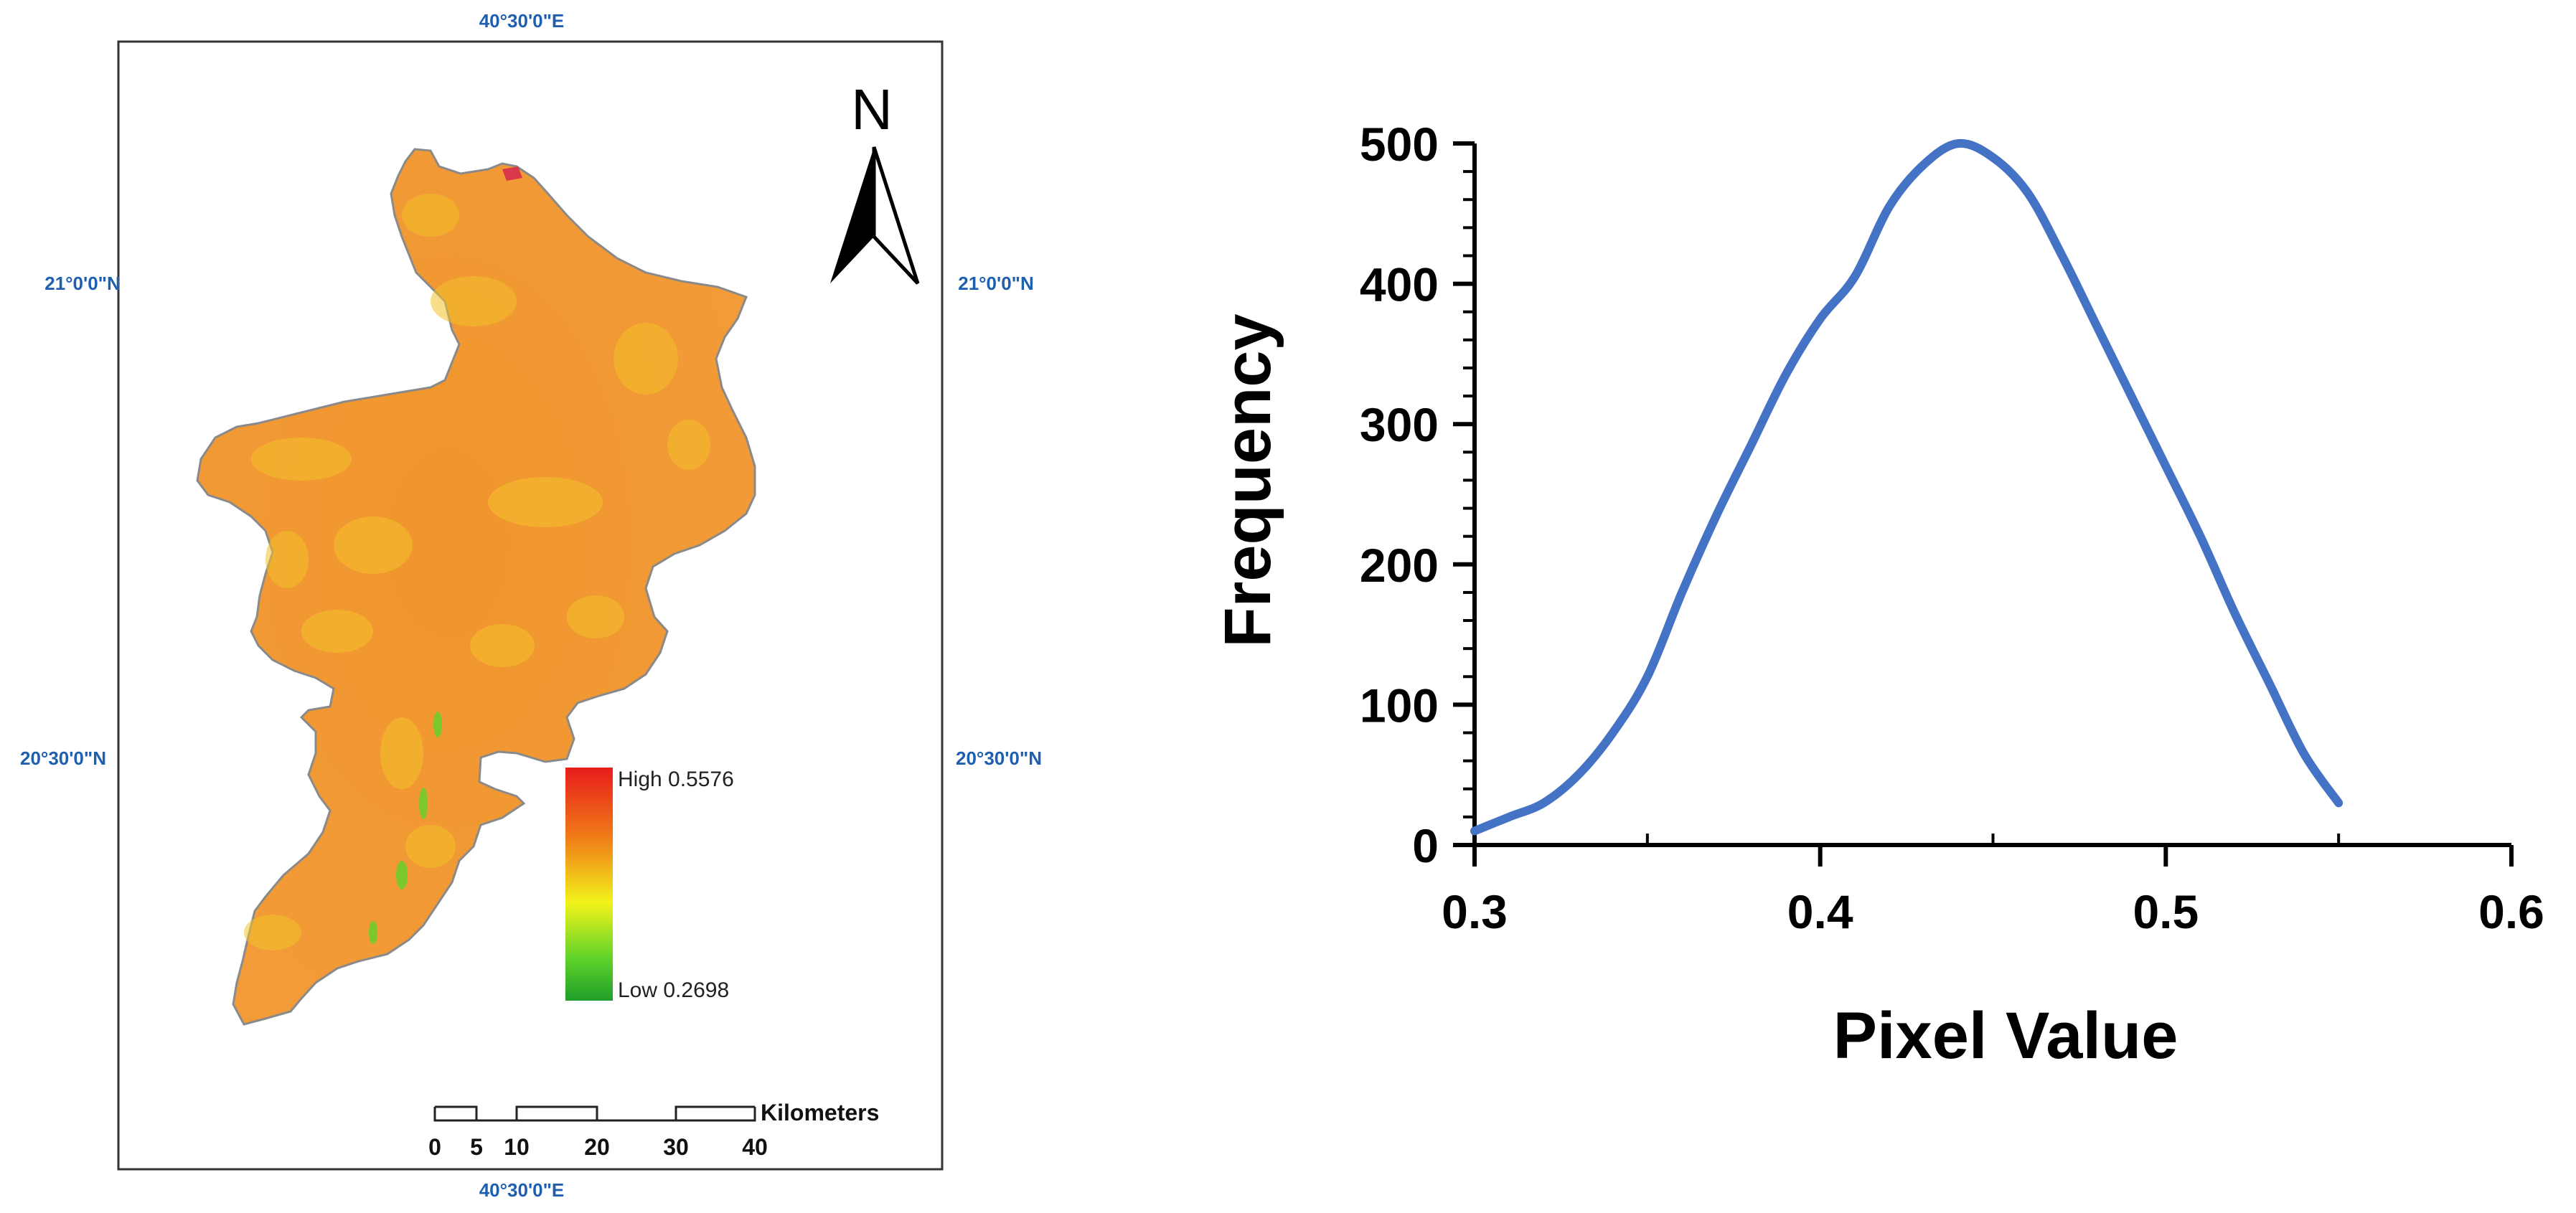 This screenshot has height=1213, width=2576. Describe the element at coordinates (755, 1147) in the screenshot. I see `scale-tick-label: 40` at that location.